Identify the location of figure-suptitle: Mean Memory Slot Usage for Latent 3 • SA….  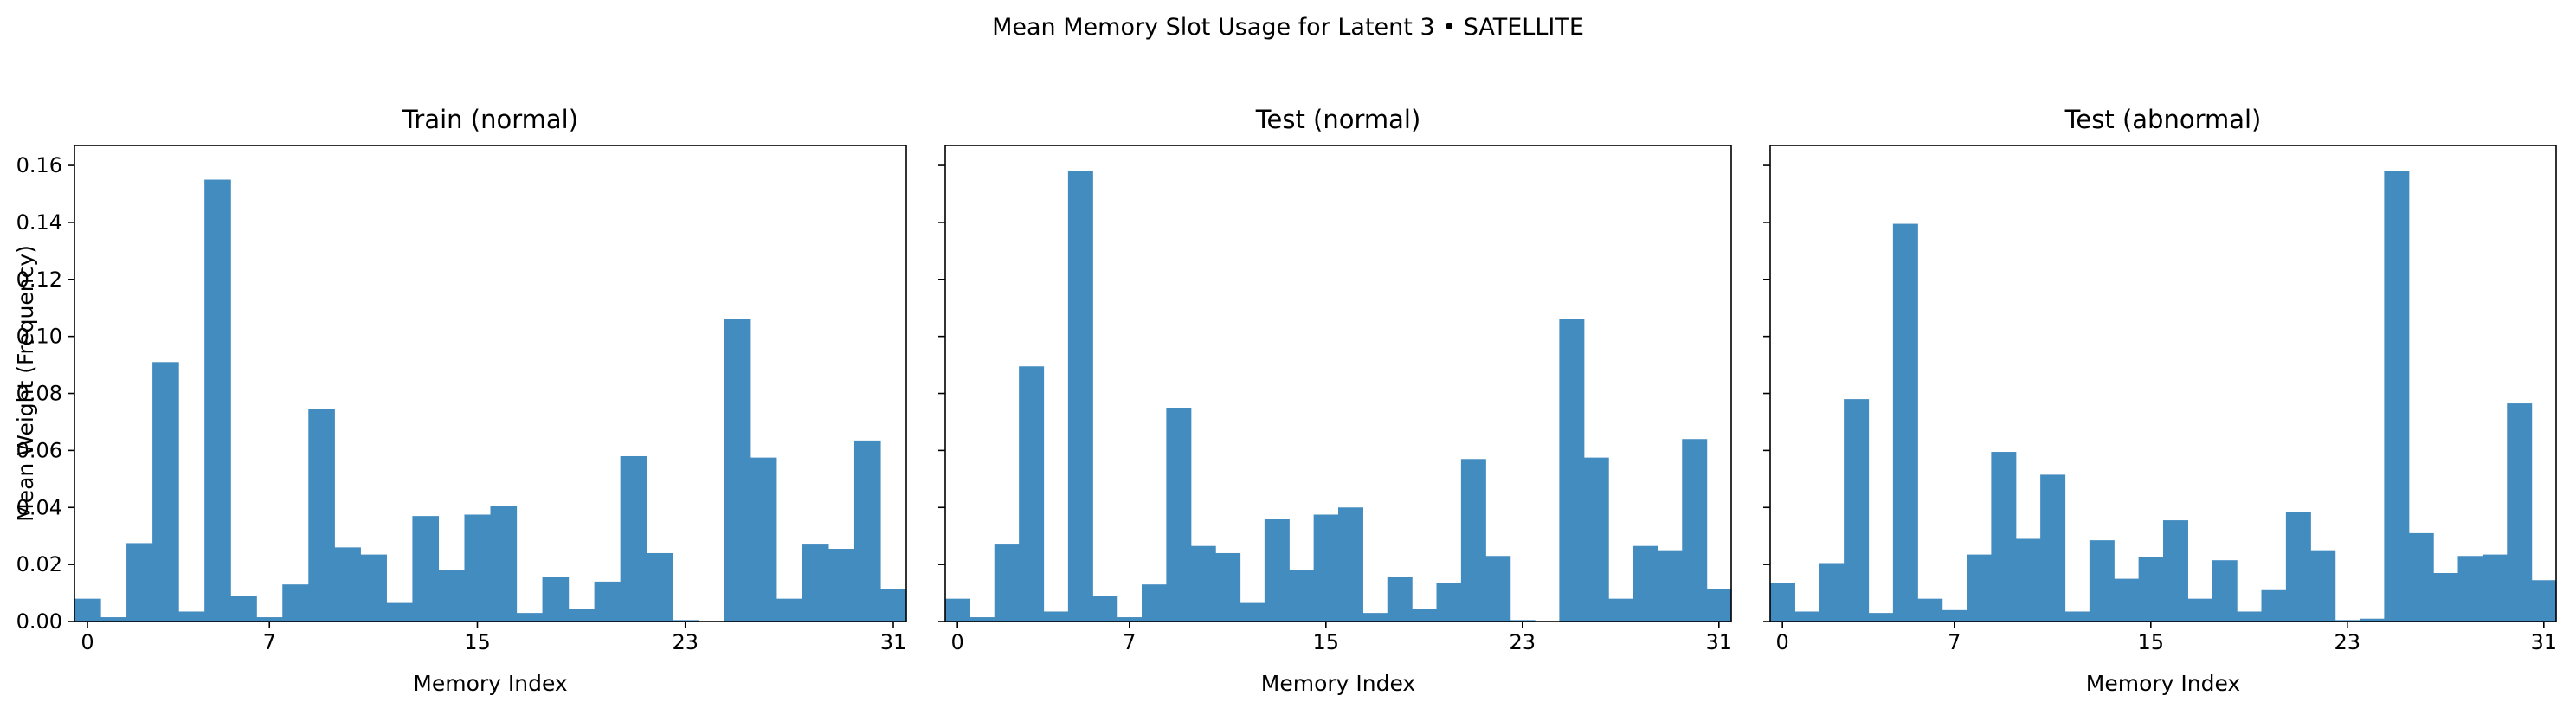
(1288, 28).